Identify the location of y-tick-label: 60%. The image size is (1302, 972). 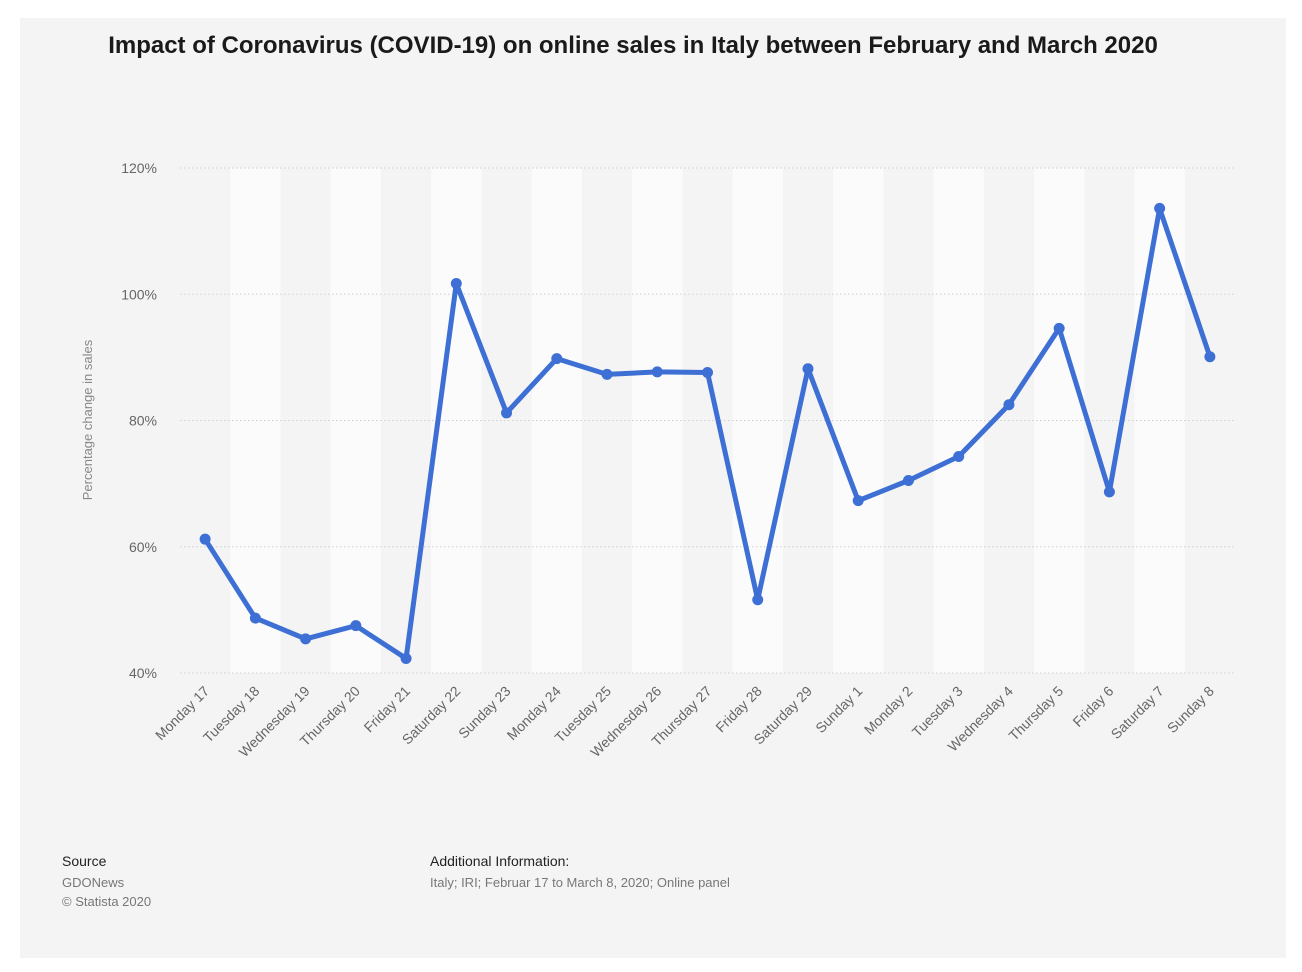
(143, 547).